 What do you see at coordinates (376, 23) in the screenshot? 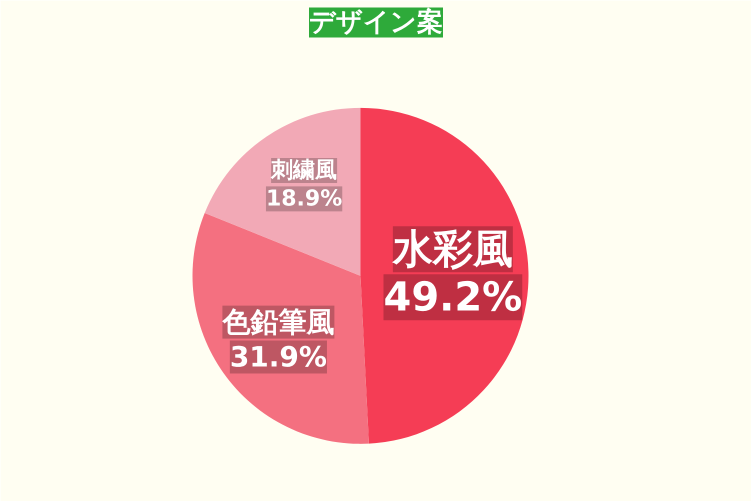
I see `chart-title: デザイン案` at bounding box center [376, 23].